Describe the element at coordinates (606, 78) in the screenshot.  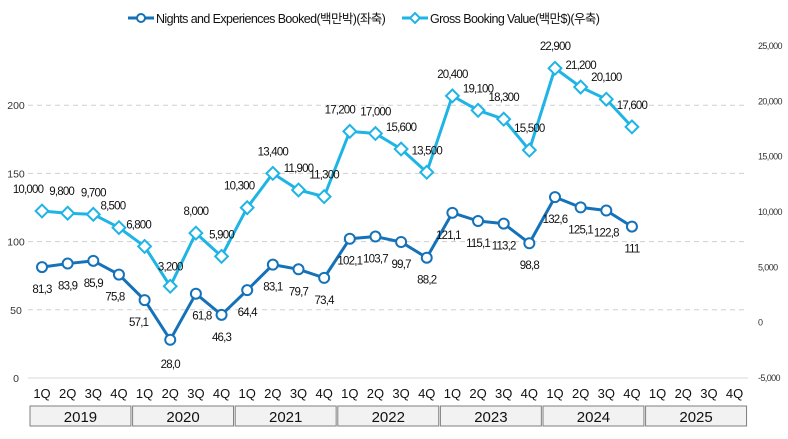
I see `data-label: 20,100` at that location.